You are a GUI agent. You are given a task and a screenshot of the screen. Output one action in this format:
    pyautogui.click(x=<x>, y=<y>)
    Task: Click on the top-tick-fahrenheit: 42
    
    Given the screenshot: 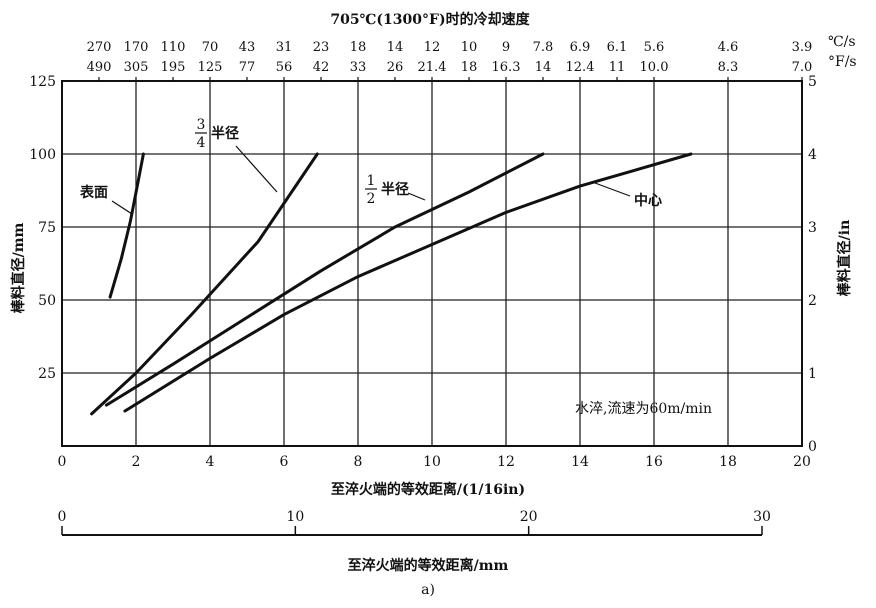 What is the action you would take?
    pyautogui.click(x=321, y=67)
    